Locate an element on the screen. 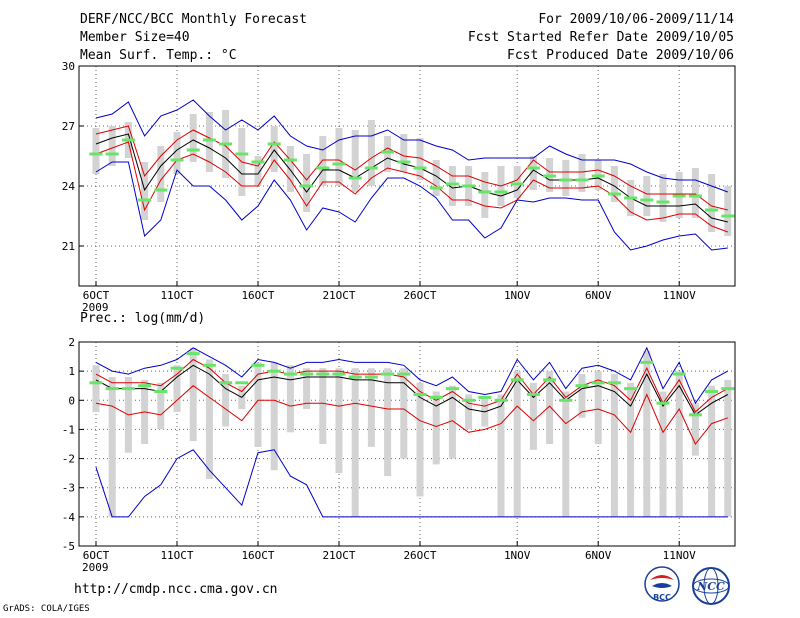 The image size is (800, 618). series-line-mean-std is located at coordinates (411, 415).